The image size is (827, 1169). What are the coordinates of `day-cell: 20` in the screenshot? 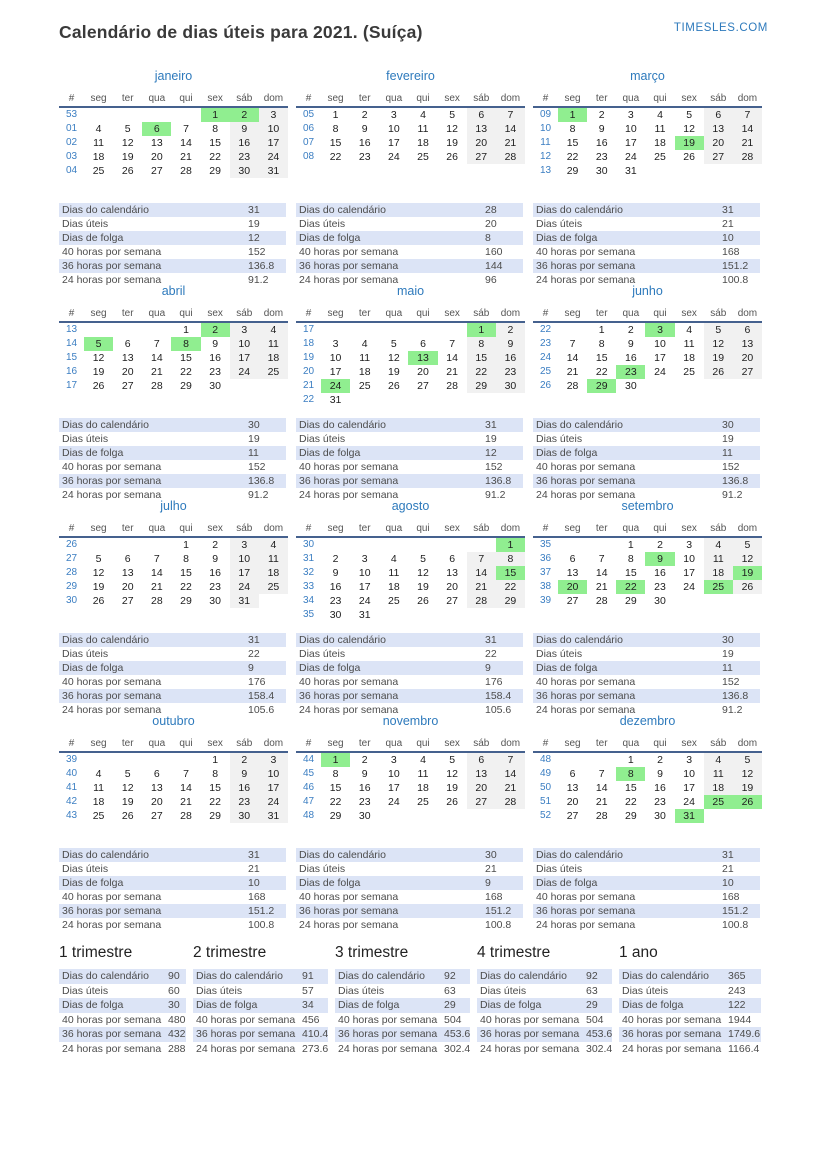 It's located at (572, 802).